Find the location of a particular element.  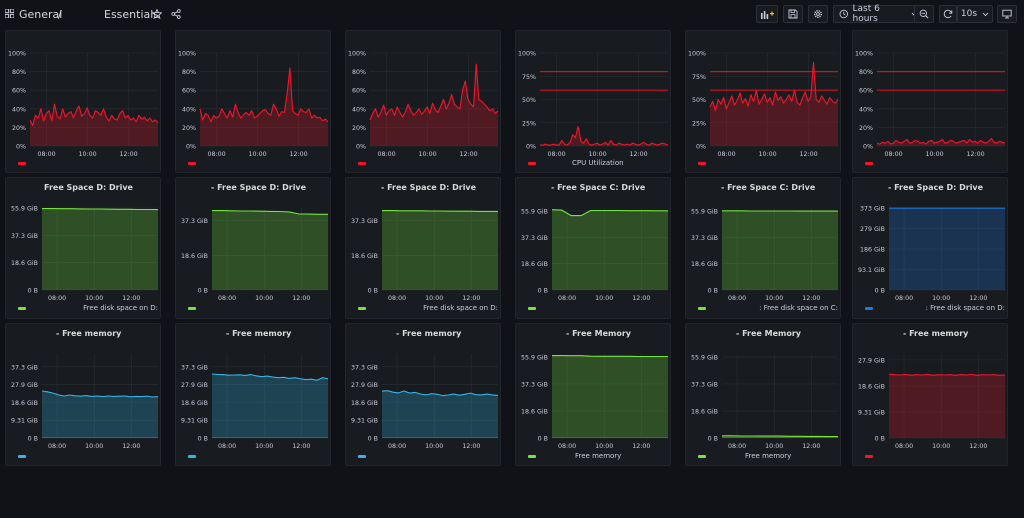

add-panel-button is located at coordinates (767, 14).